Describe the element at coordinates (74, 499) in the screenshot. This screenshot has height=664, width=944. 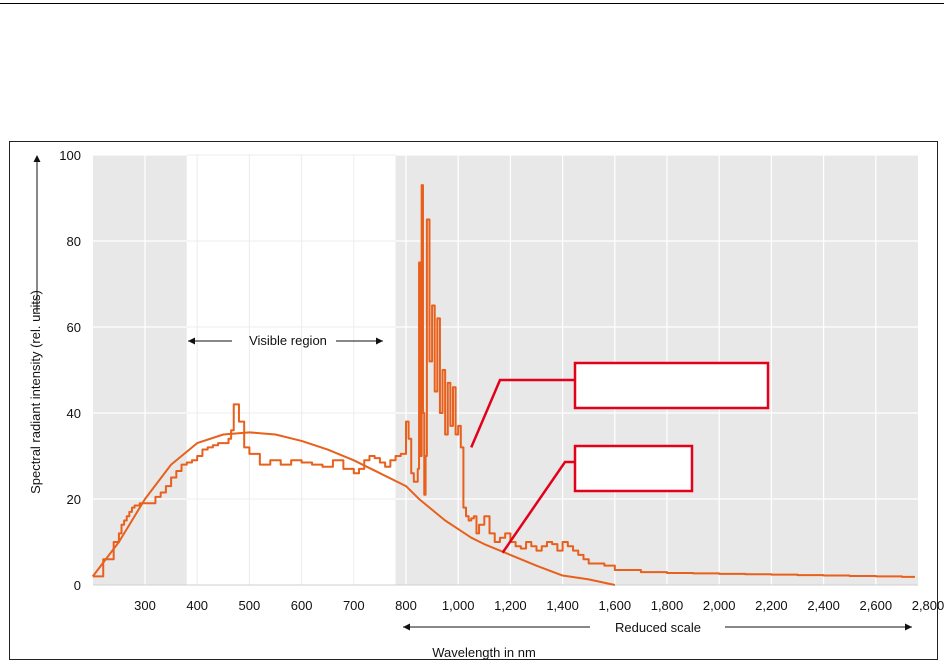
I see `y-tick-label: 20` at that location.